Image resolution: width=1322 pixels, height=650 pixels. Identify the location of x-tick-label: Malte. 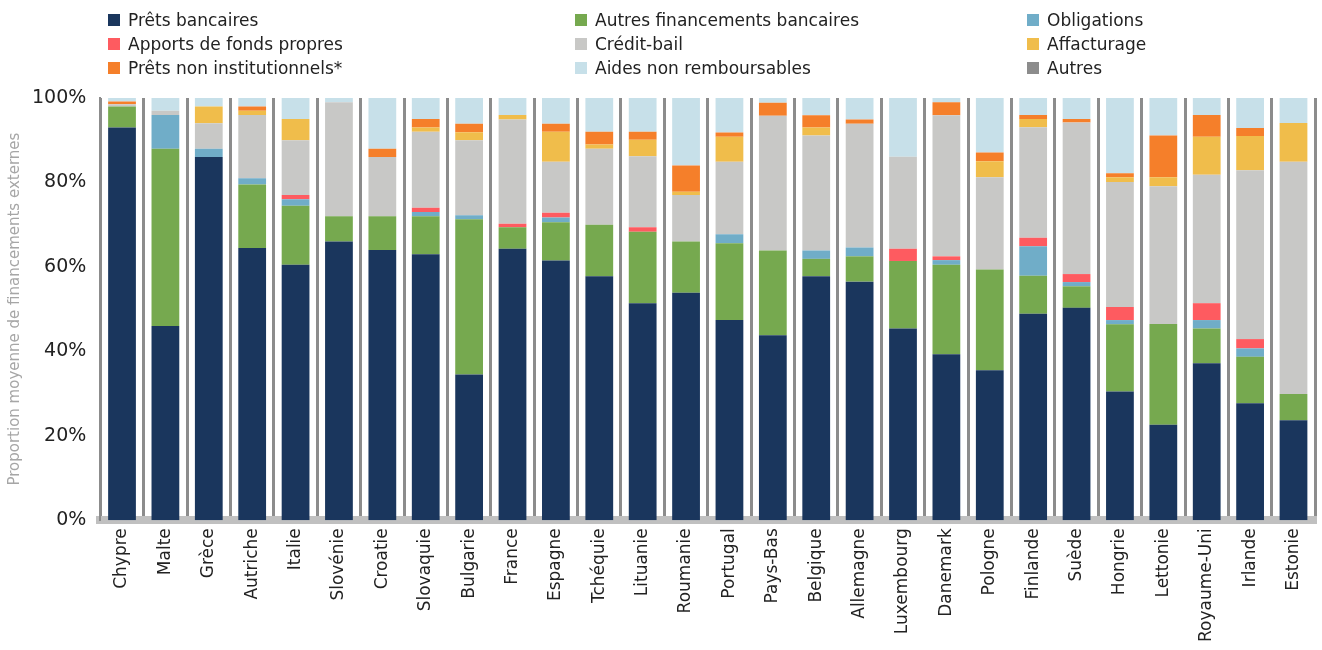
(163, 552).